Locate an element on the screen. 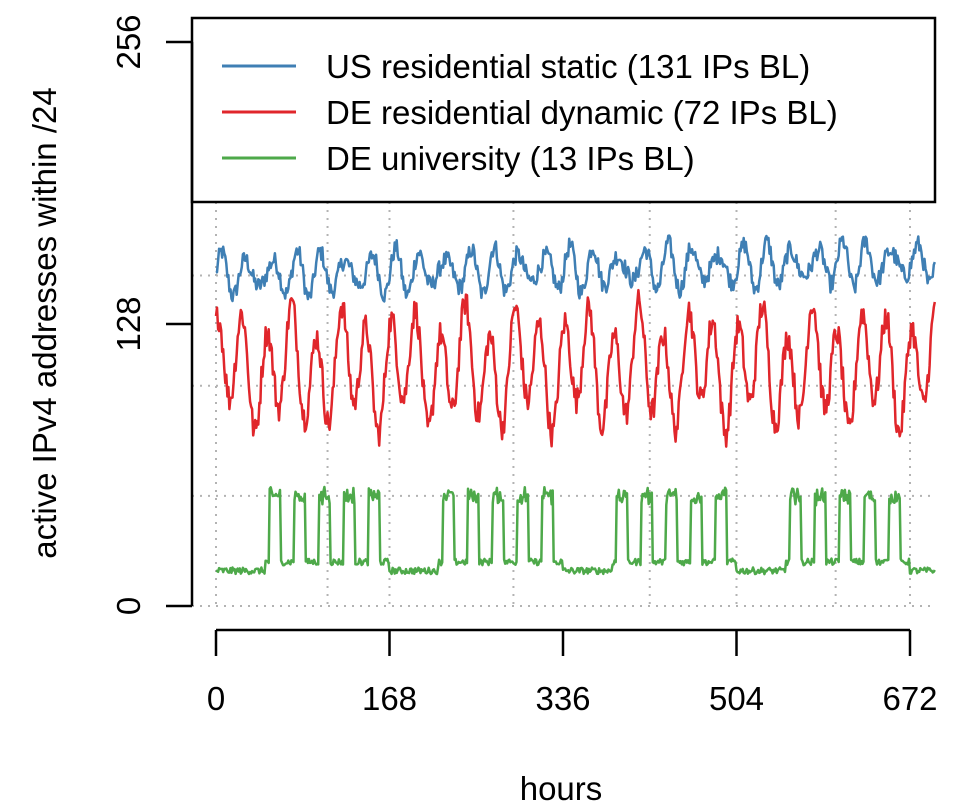 This screenshot has width=960, height=805. x-tick-label-504: 504 is located at coordinates (736, 698).